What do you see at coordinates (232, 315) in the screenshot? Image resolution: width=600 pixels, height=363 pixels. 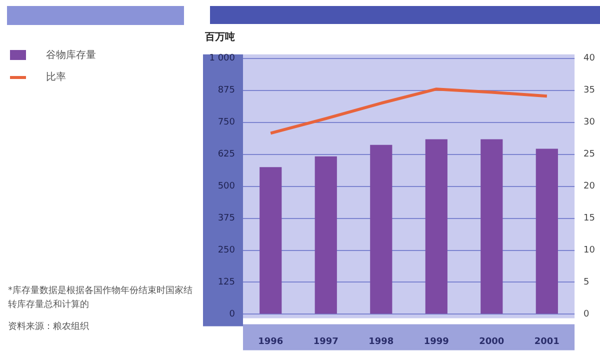 I see `y-tick-label: 0` at bounding box center [232, 315].